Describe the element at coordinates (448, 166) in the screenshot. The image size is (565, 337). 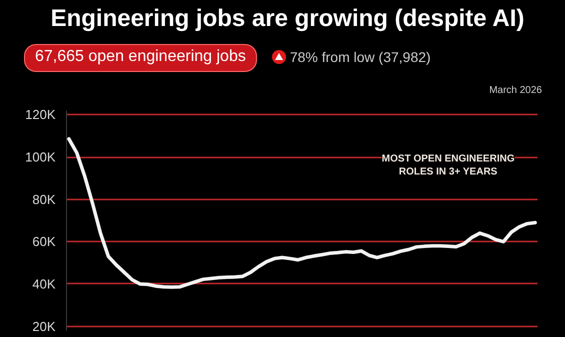
I see `annotation: MOST OPEN ENGINEERING ROLES IN 3+ YEARS` at that location.